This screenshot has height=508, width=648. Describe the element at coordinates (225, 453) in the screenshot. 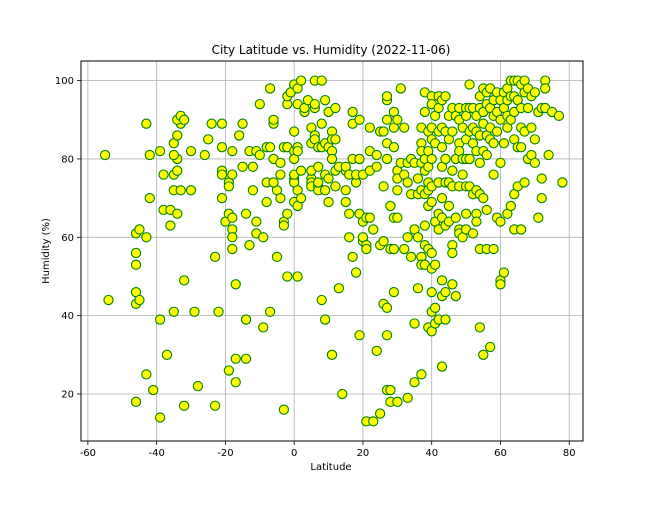

I see `x-tick-label: -20` at that location.